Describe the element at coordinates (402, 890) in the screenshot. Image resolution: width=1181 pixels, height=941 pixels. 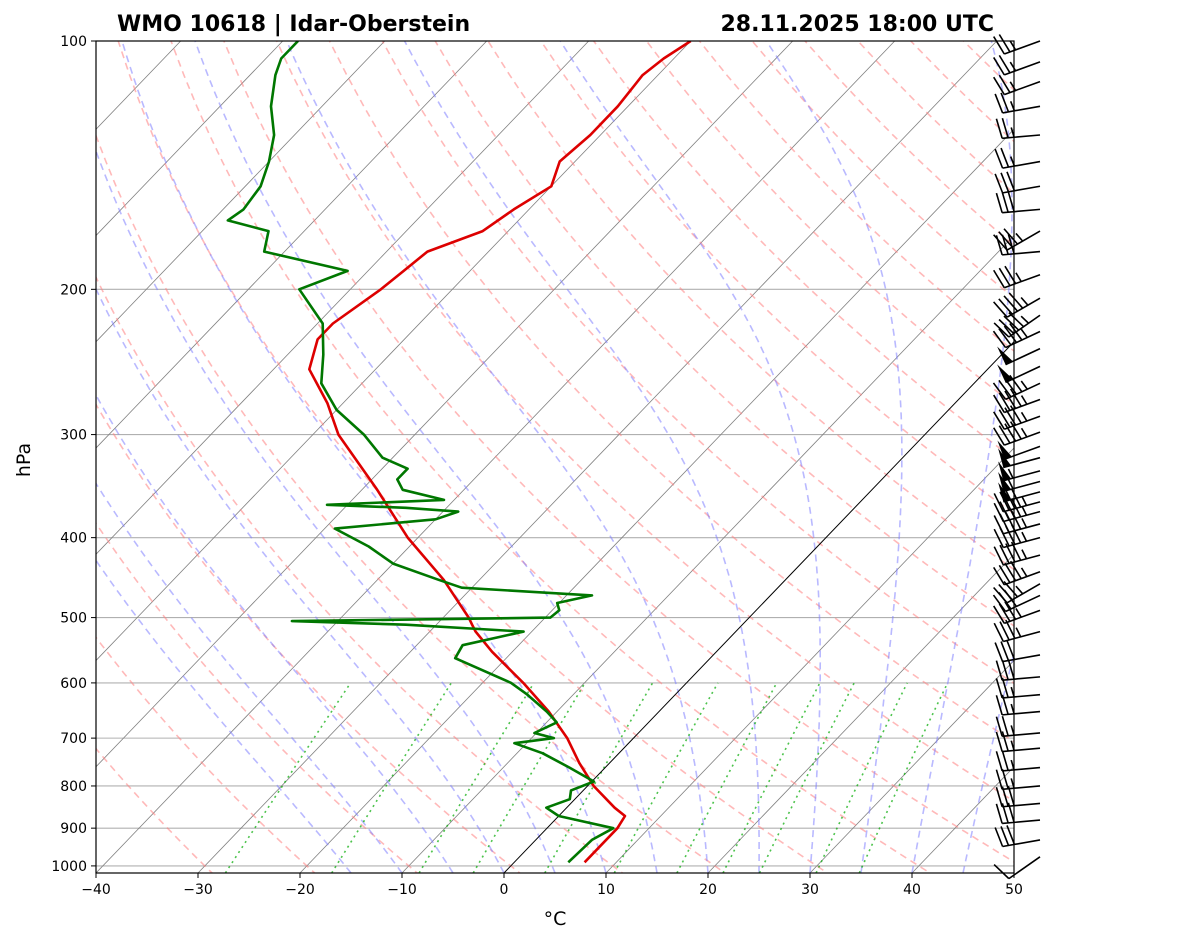
I see `x-tick-label-−10: −10` at that location.